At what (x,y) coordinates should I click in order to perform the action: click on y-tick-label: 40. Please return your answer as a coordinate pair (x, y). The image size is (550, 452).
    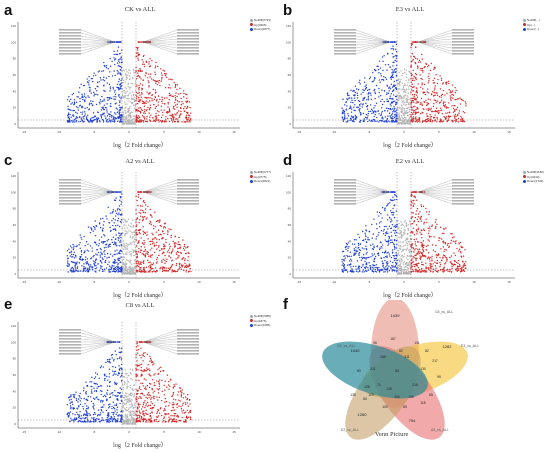
    Looking at the image, I should click on (15, 91).